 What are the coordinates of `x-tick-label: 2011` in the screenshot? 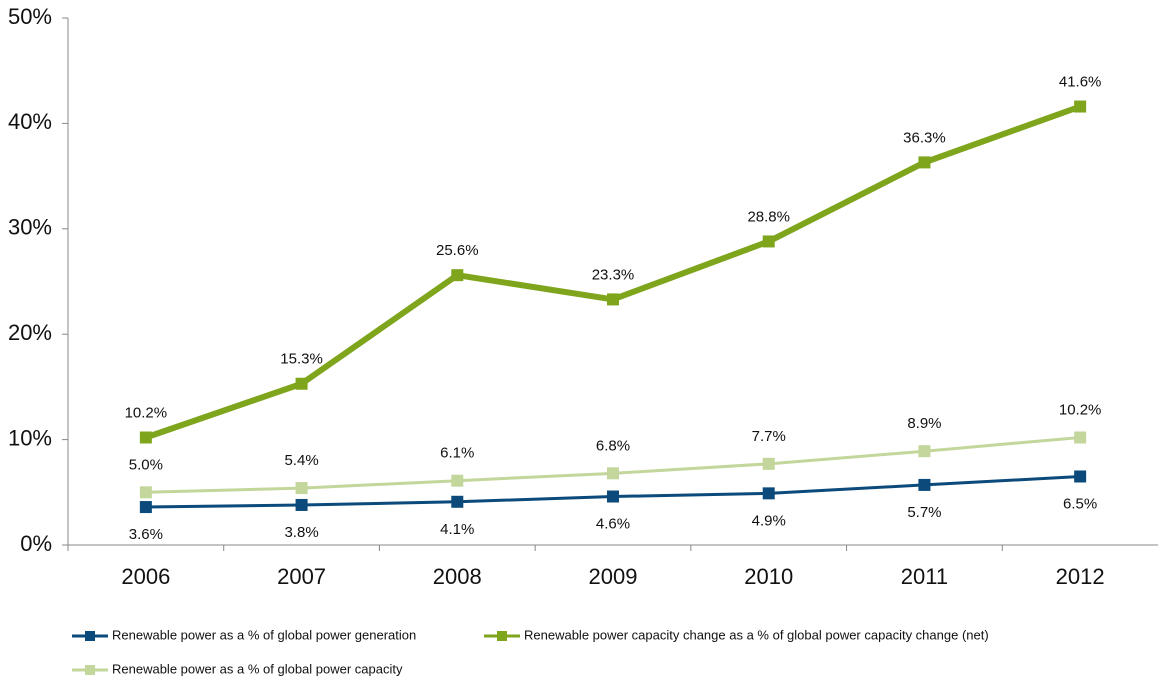 It's located at (924, 576).